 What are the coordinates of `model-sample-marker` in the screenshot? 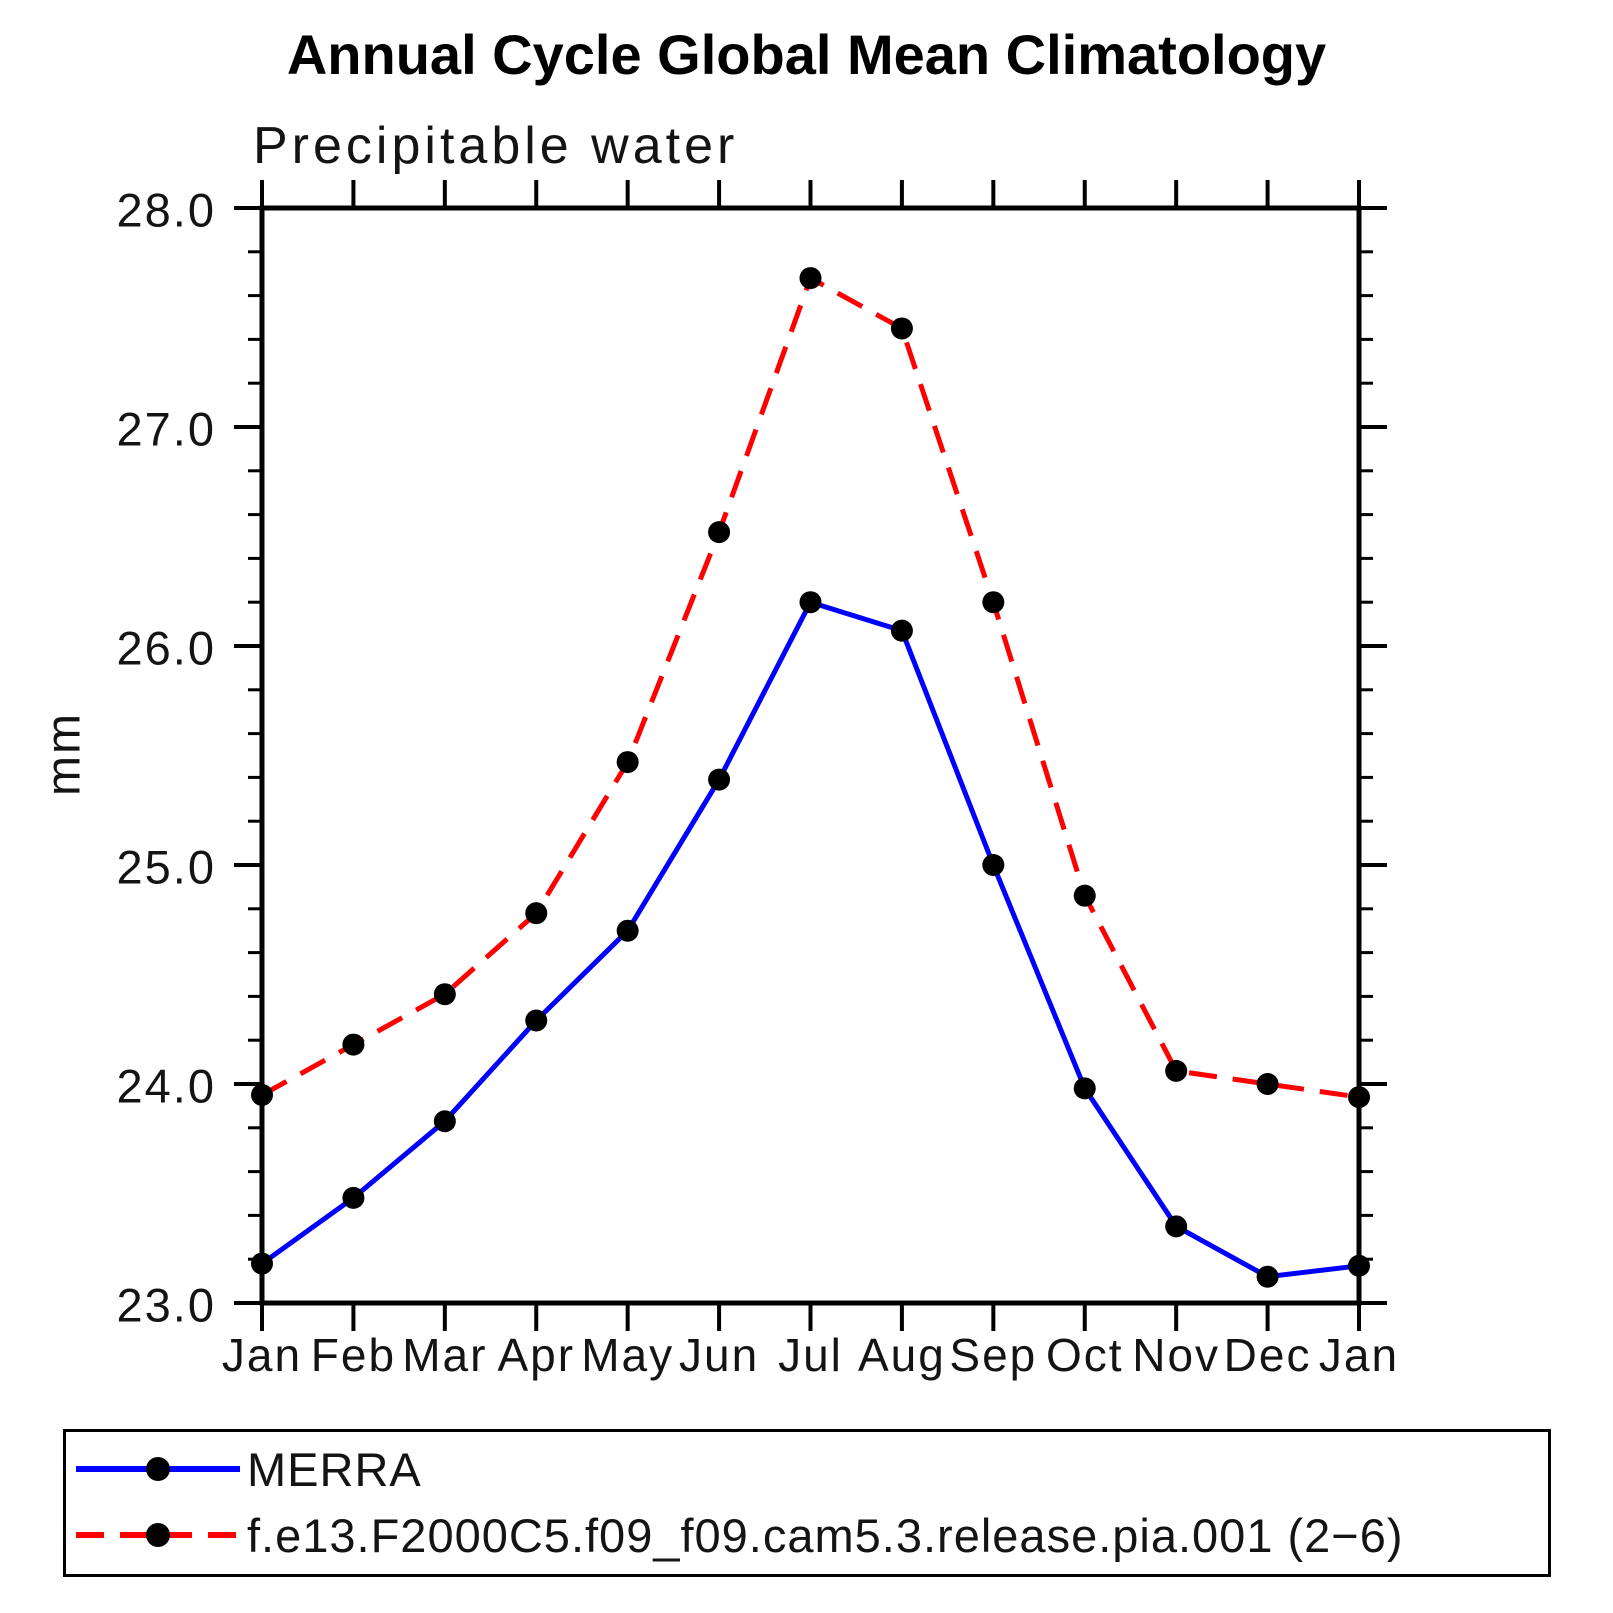 It's located at (158, 1535).